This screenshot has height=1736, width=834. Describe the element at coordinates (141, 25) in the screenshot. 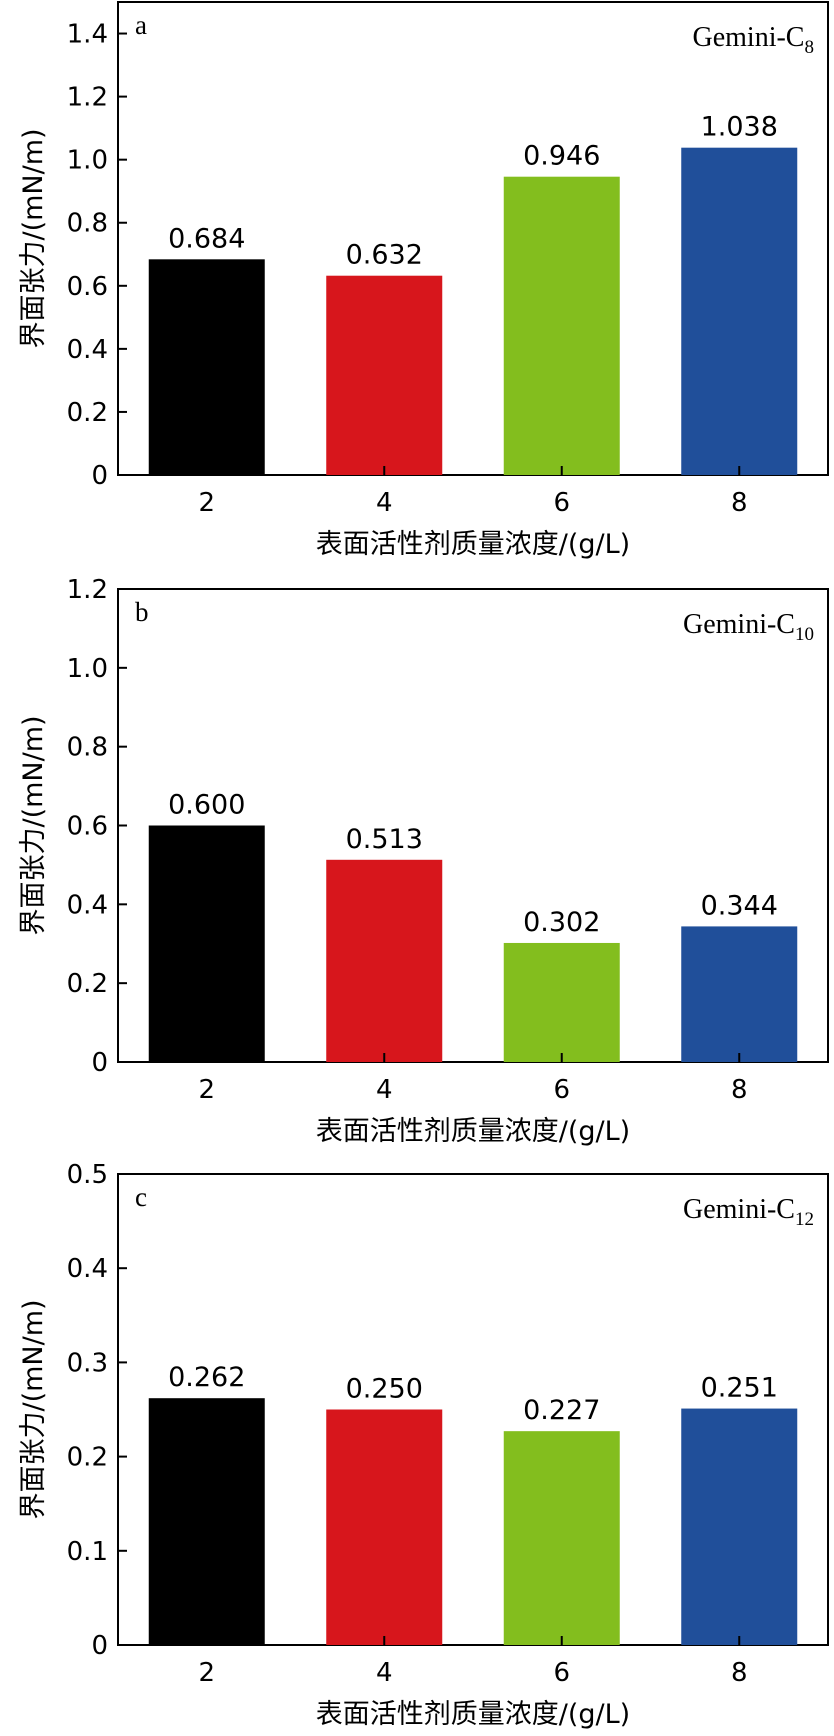

I see `panel-letter: a` at that location.